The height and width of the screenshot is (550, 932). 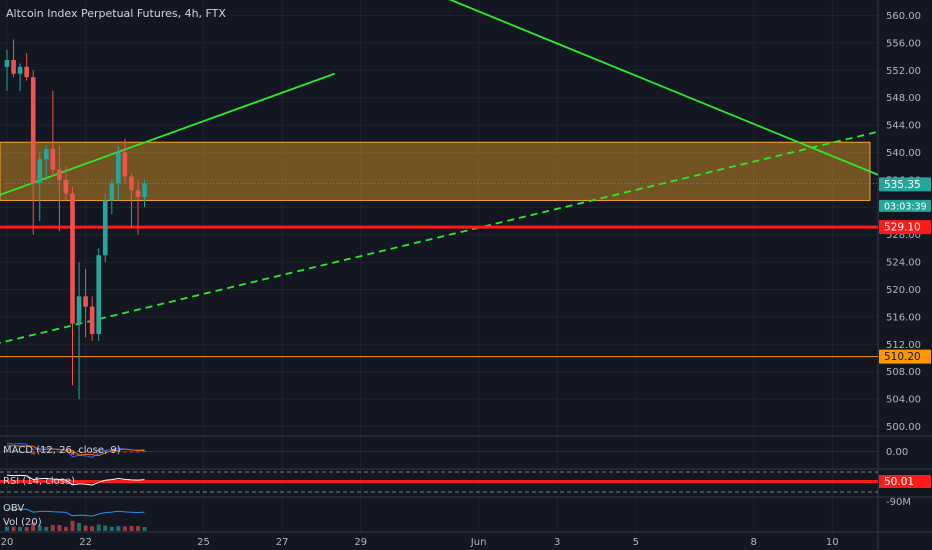 I want to click on y-tick-label: 500.00, so click(x=903, y=427).